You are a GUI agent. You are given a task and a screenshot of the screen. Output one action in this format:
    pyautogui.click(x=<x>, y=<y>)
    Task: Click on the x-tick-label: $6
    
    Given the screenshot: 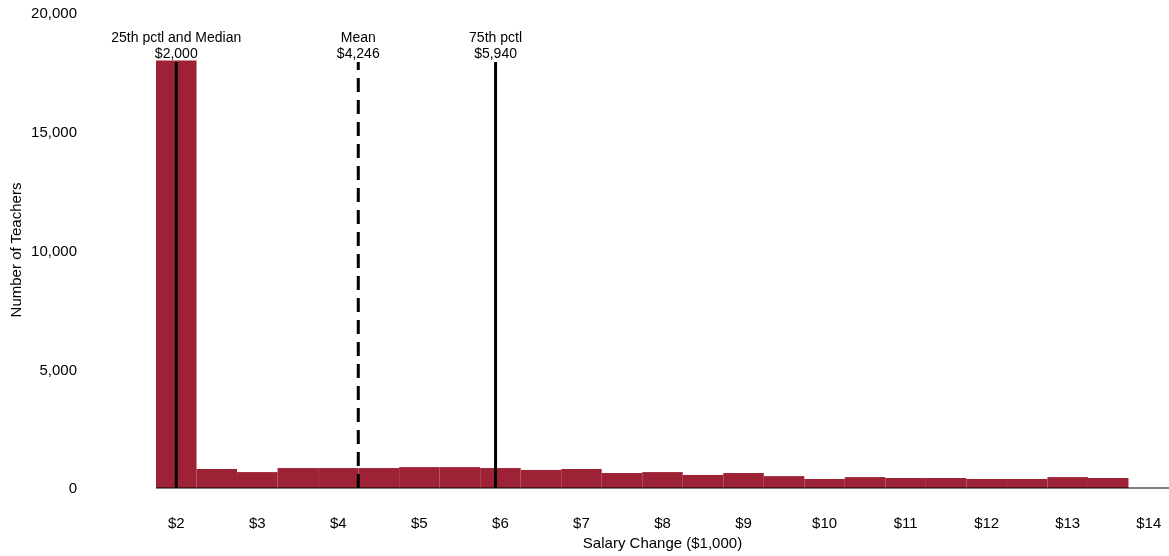 What is the action you would take?
    pyautogui.click(x=500, y=523)
    